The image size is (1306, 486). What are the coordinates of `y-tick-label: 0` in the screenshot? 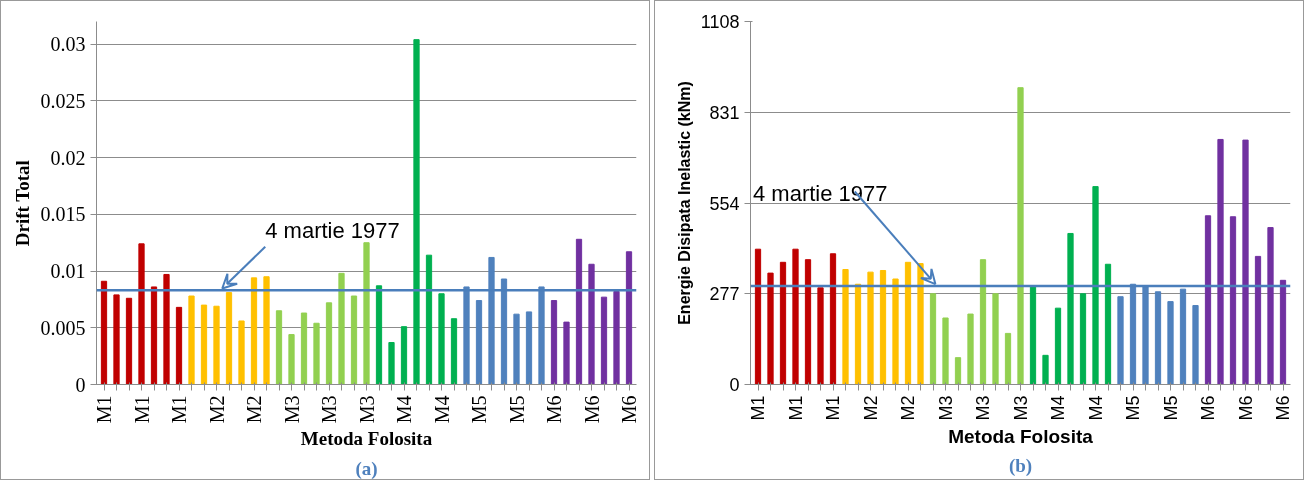 It's located at (80, 384).